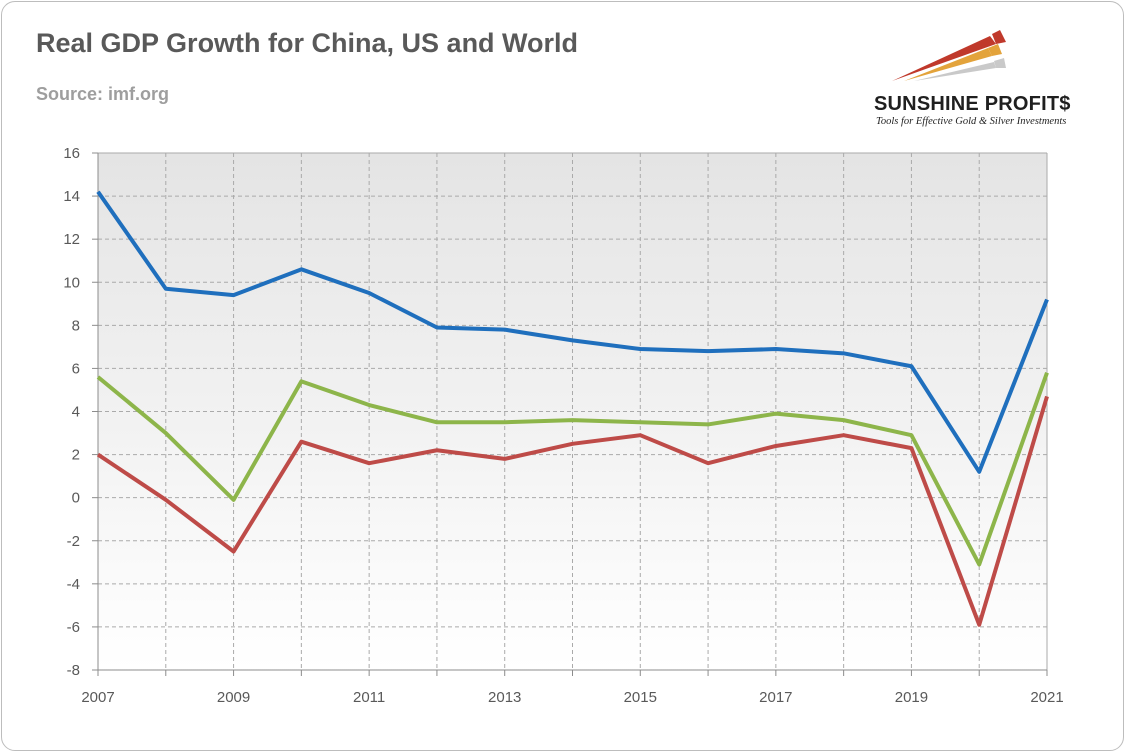 The width and height of the screenshot is (1127, 754). I want to click on y-tick-label: -8, so click(73, 670).